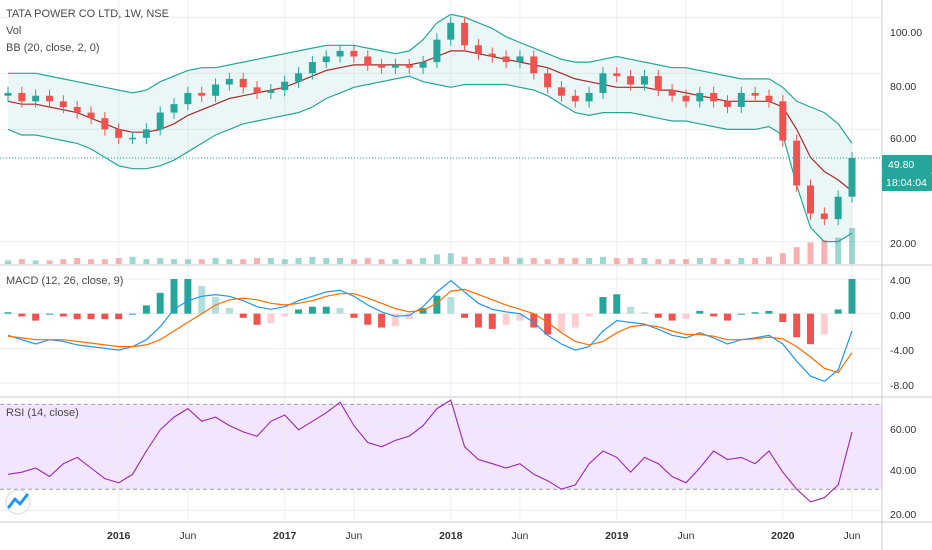 This screenshot has height=550, width=932. I want to click on price-axis-label: 60.00, so click(903, 139).